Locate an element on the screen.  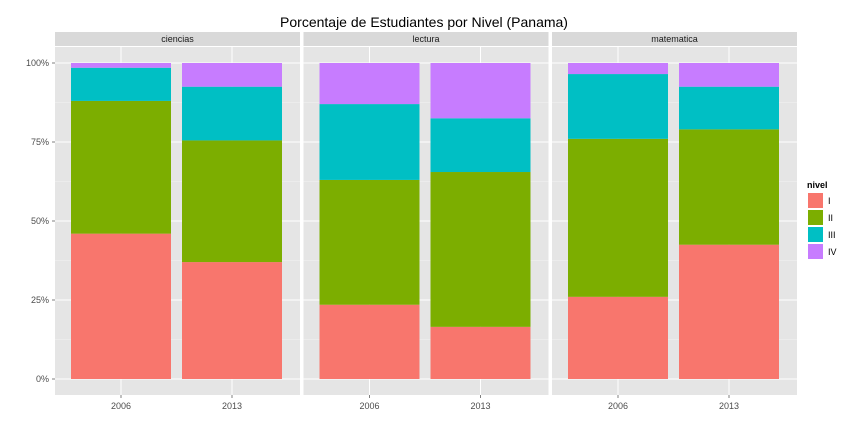
bar-segment-lectura-2013-III is located at coordinates (480, 145).